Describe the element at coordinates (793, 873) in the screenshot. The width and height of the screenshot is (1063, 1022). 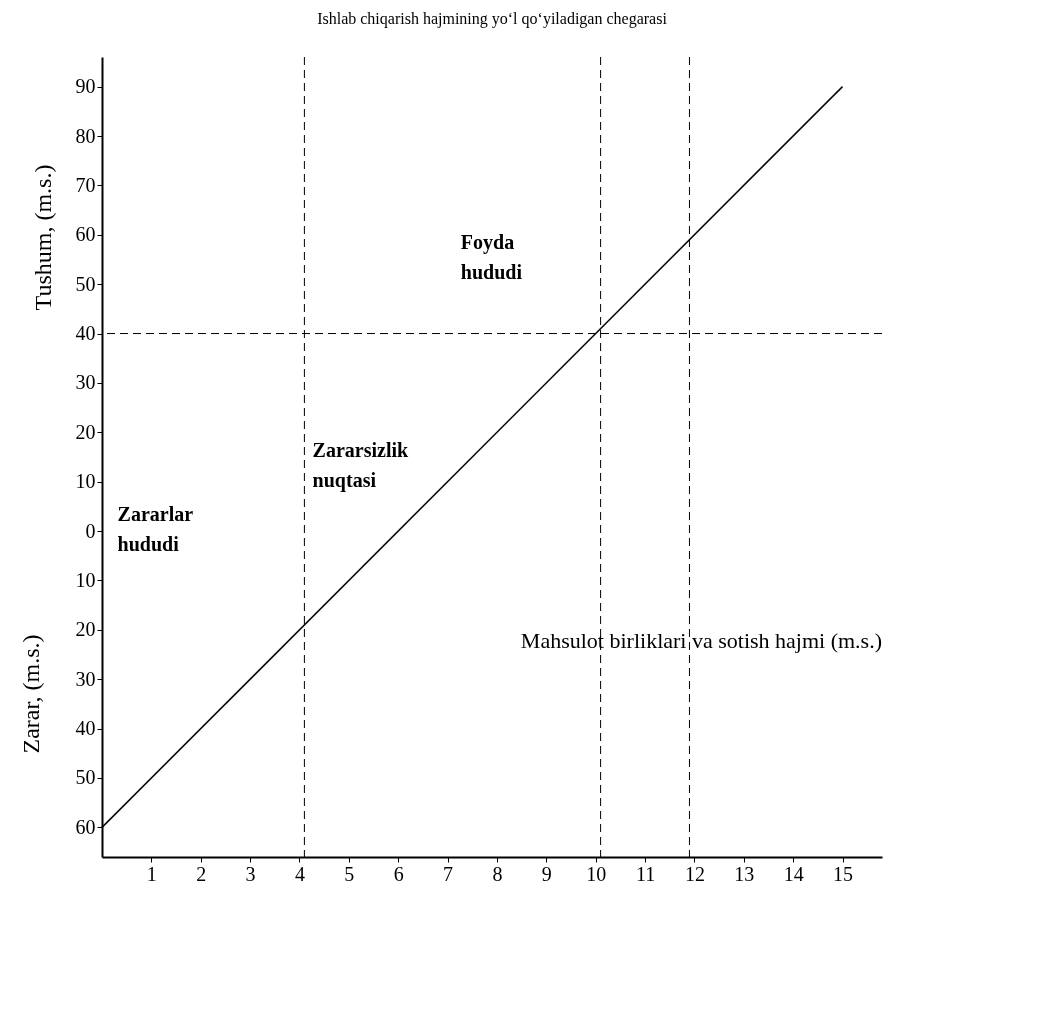
I see `x-tick-label: 14` at that location.